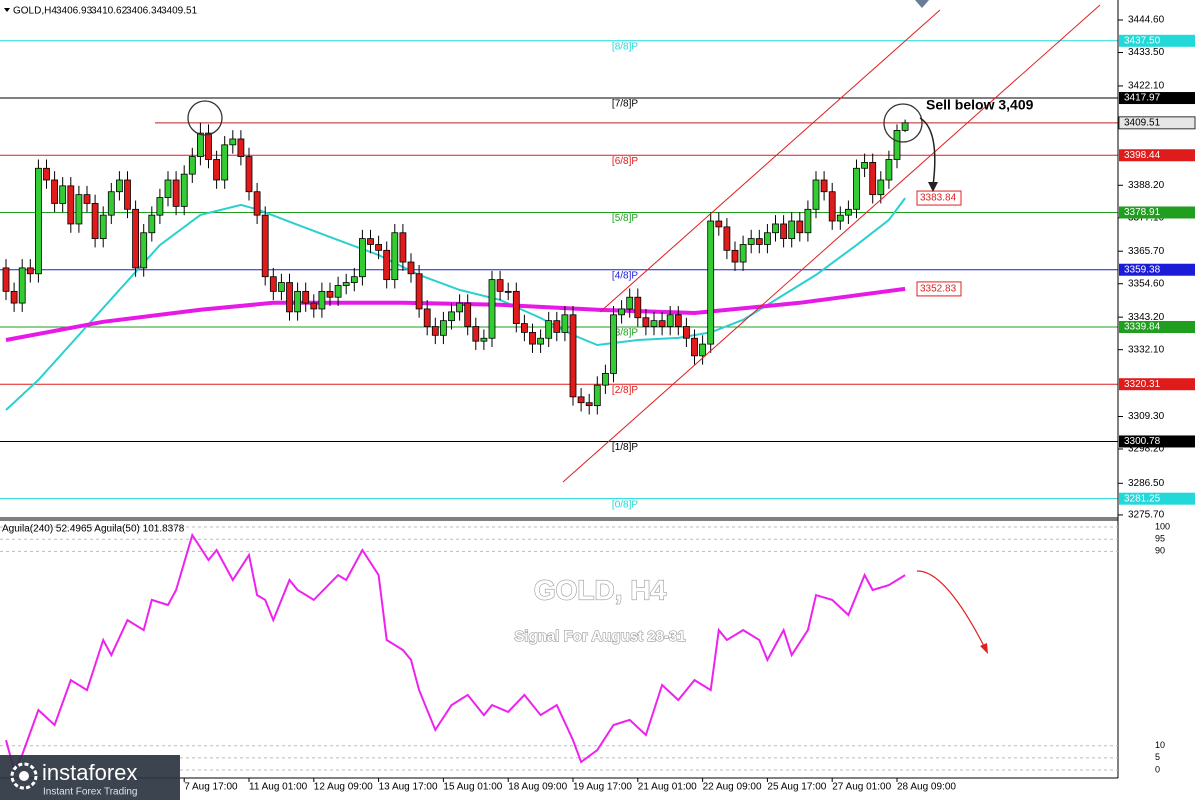 The height and width of the screenshot is (800, 1200). What do you see at coordinates (625, 390) in the screenshot?
I see `level-name: [2/8]P` at bounding box center [625, 390].